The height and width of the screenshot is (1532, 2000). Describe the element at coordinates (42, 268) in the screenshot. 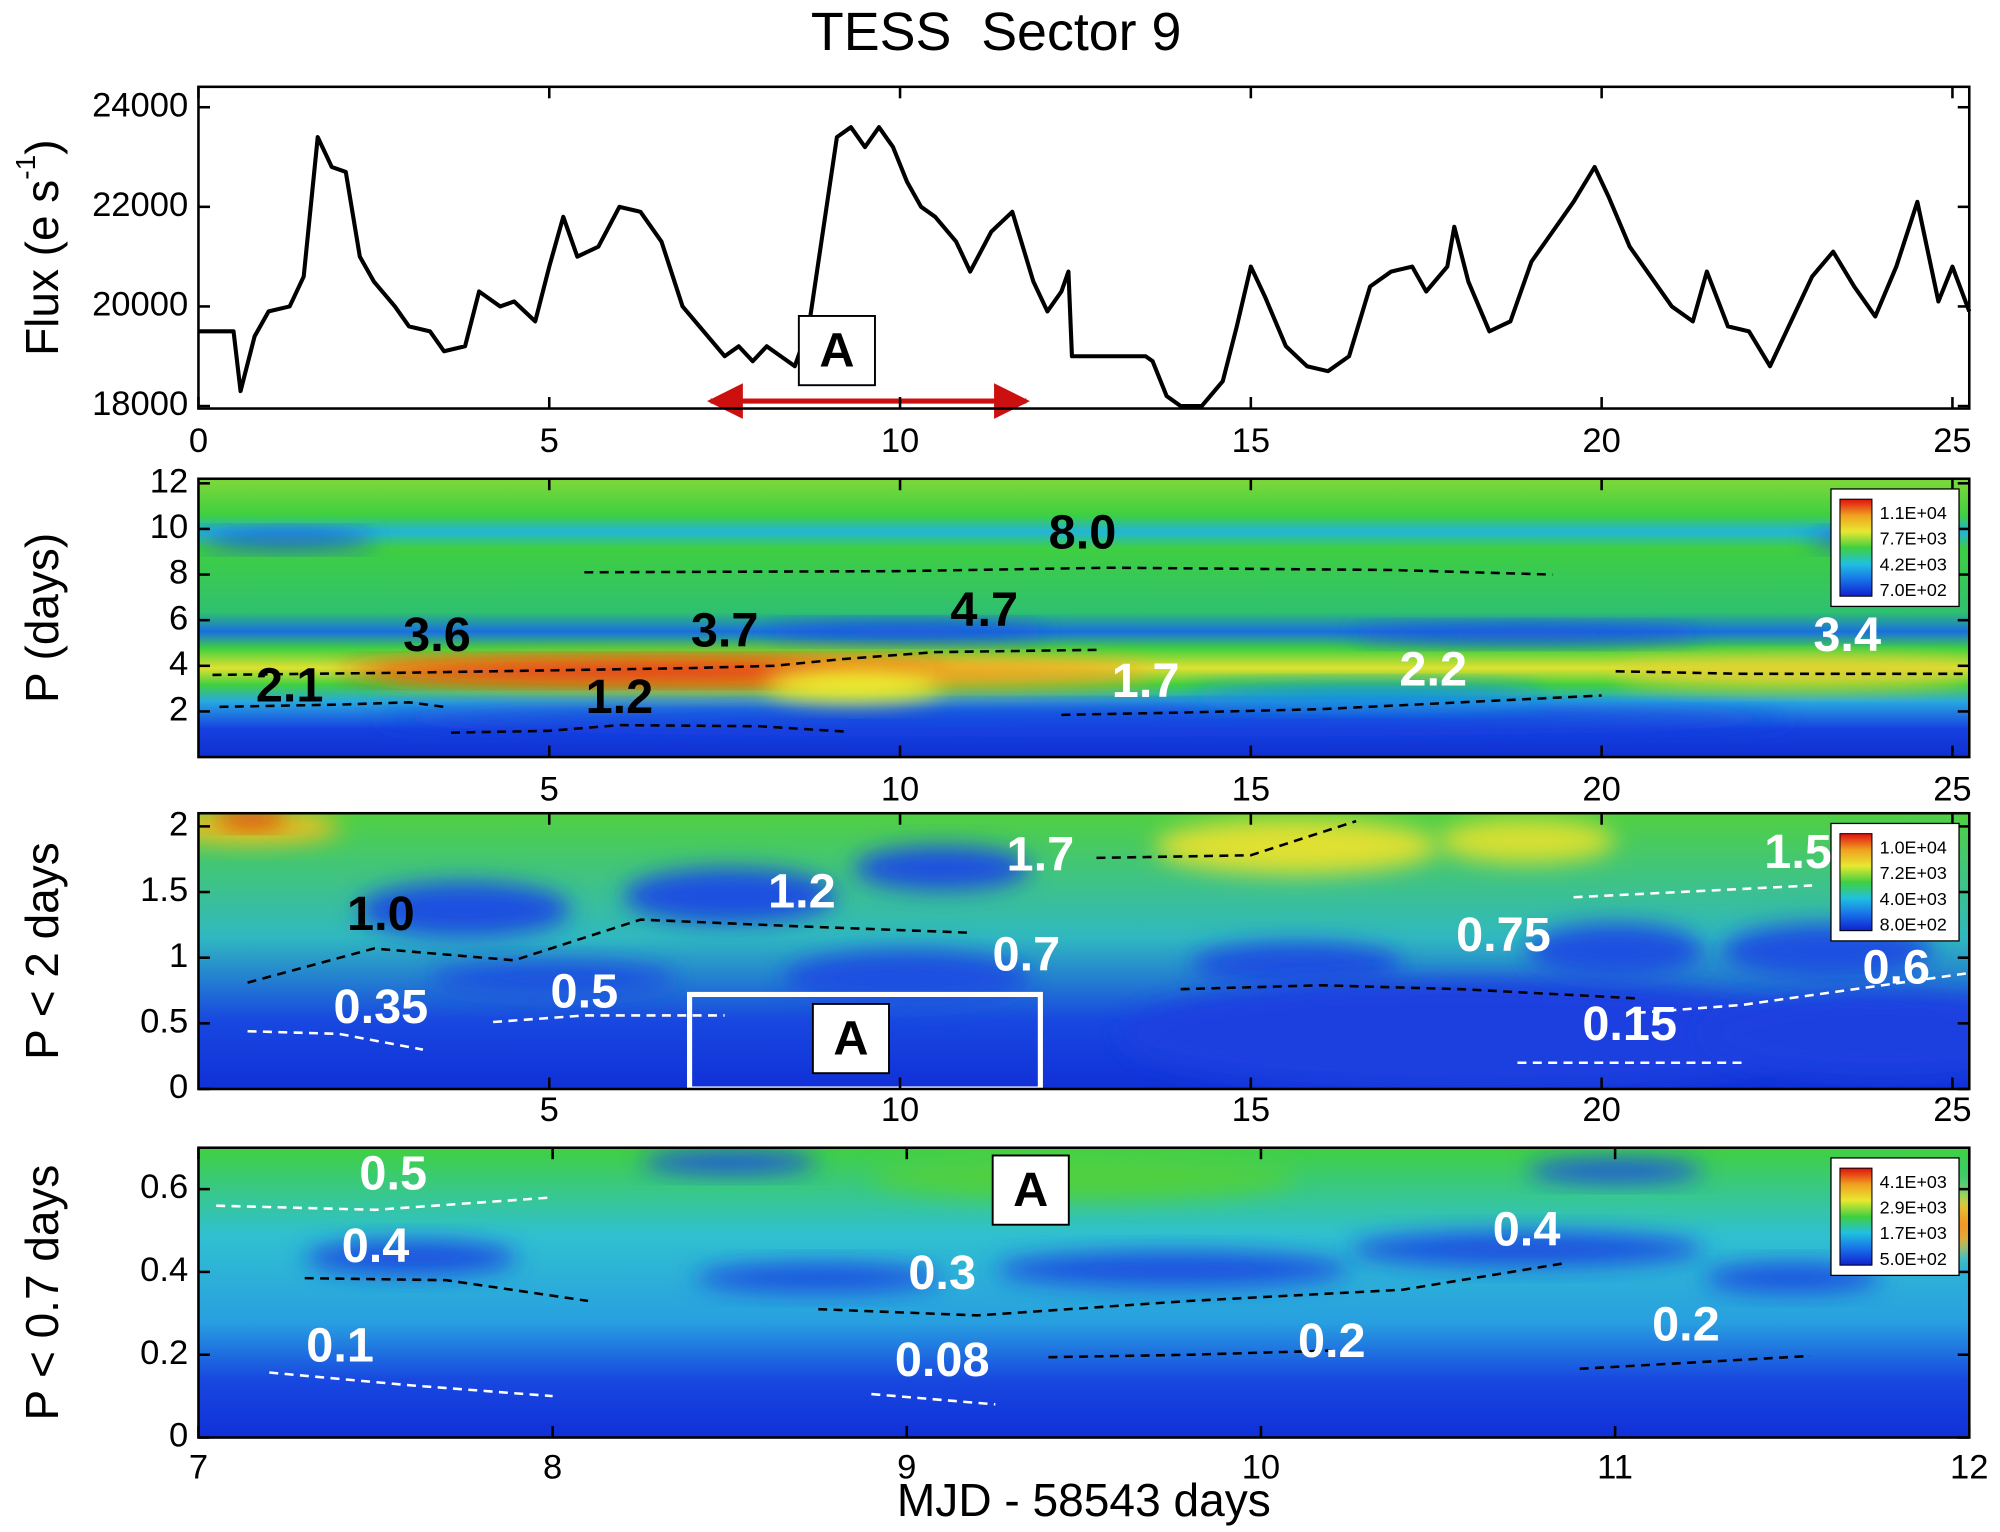

I see `y-axis-label-text: Flux (e s` at that location.